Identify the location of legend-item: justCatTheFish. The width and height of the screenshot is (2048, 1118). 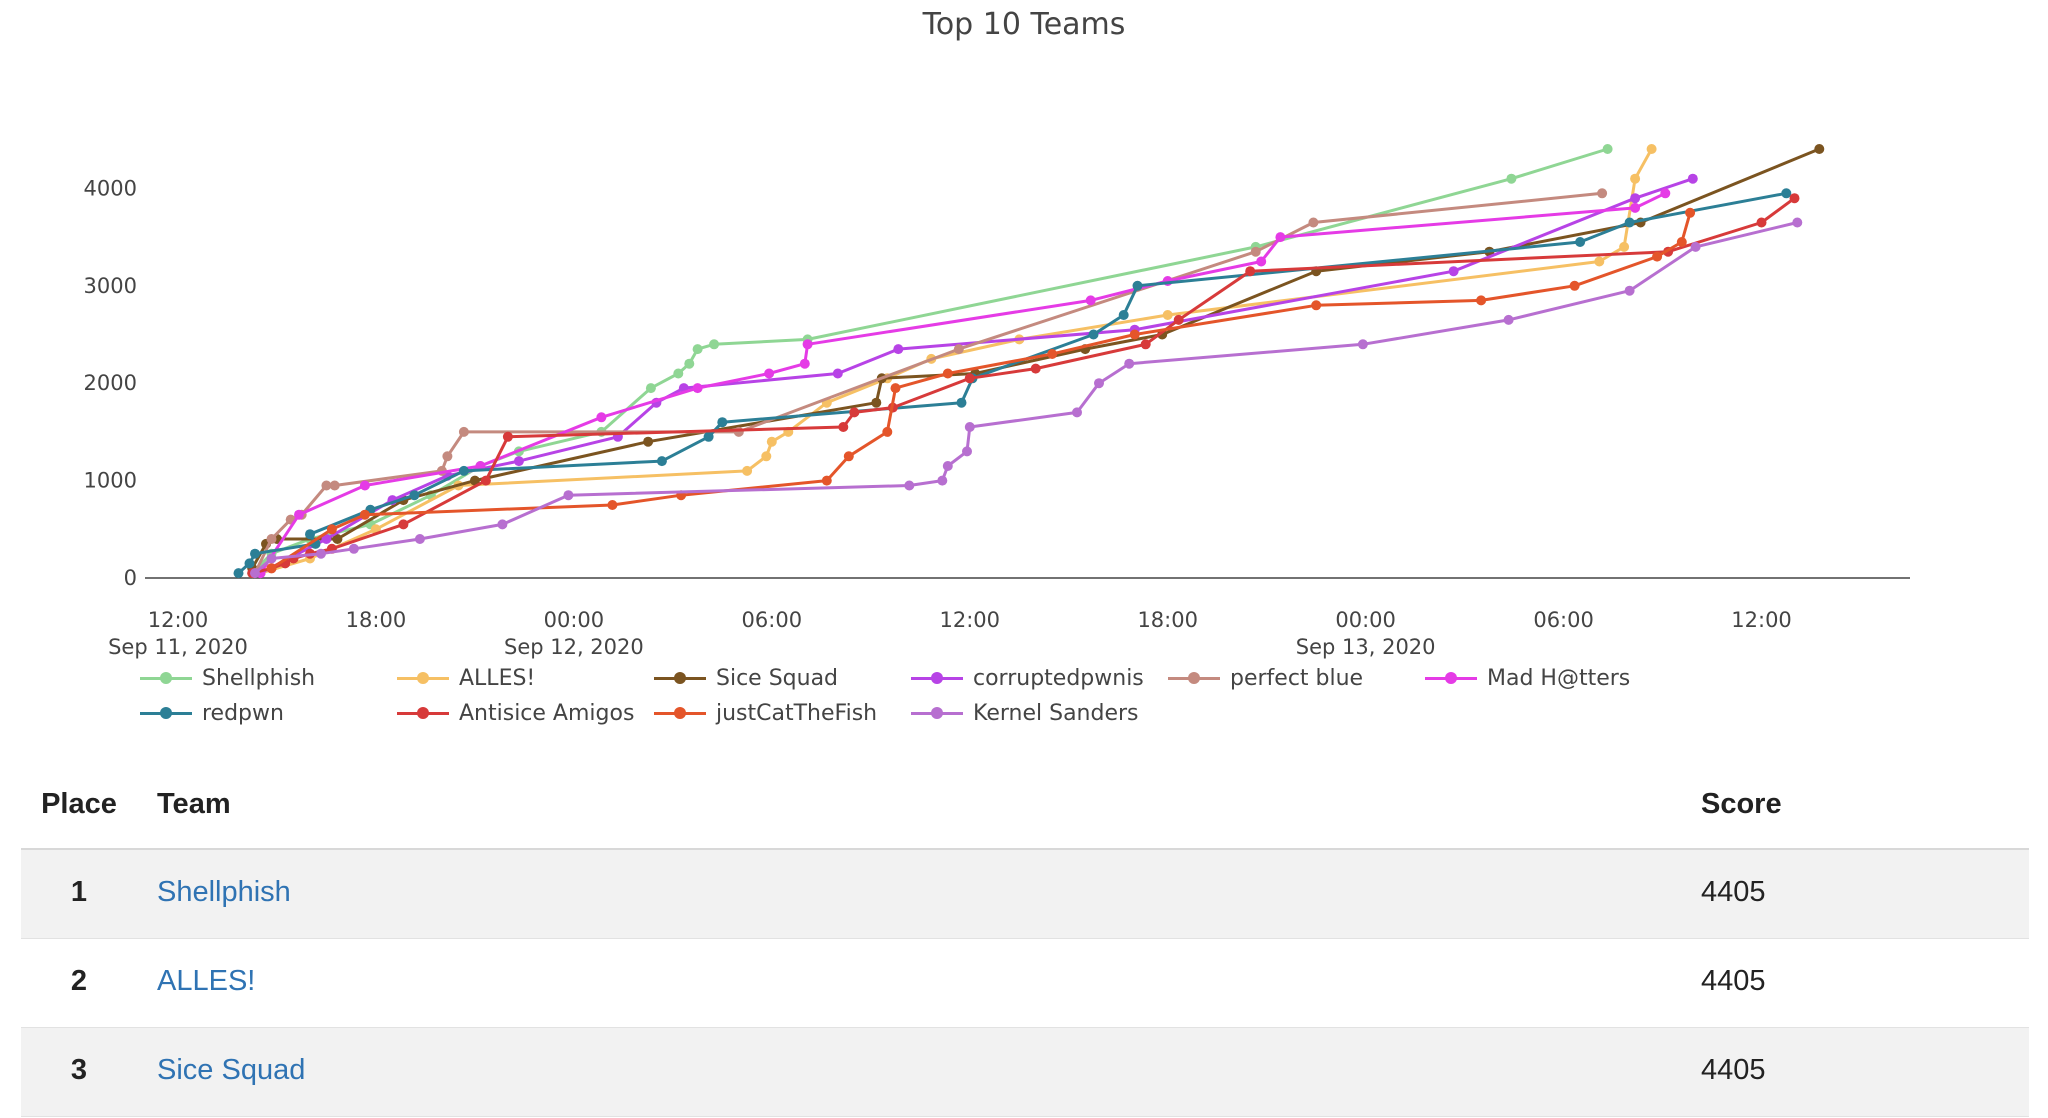
(765, 713).